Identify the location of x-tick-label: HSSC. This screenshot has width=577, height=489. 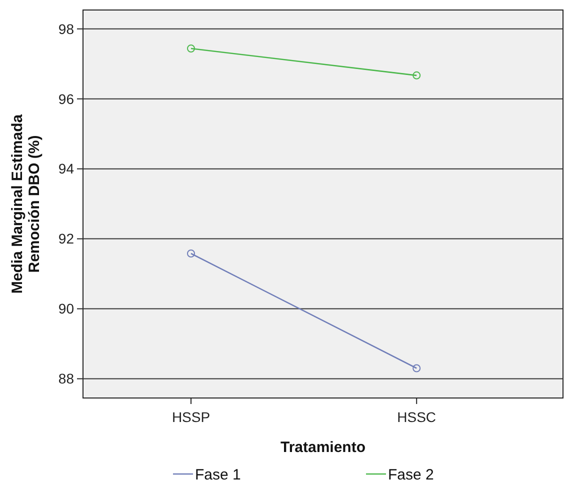
(416, 417).